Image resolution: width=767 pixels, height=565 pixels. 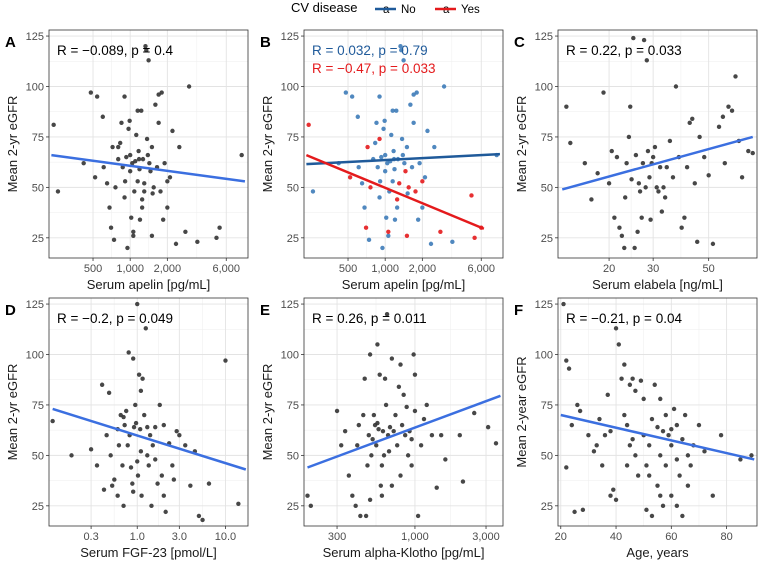 I want to click on panel-border-b, so click(x=403, y=144).